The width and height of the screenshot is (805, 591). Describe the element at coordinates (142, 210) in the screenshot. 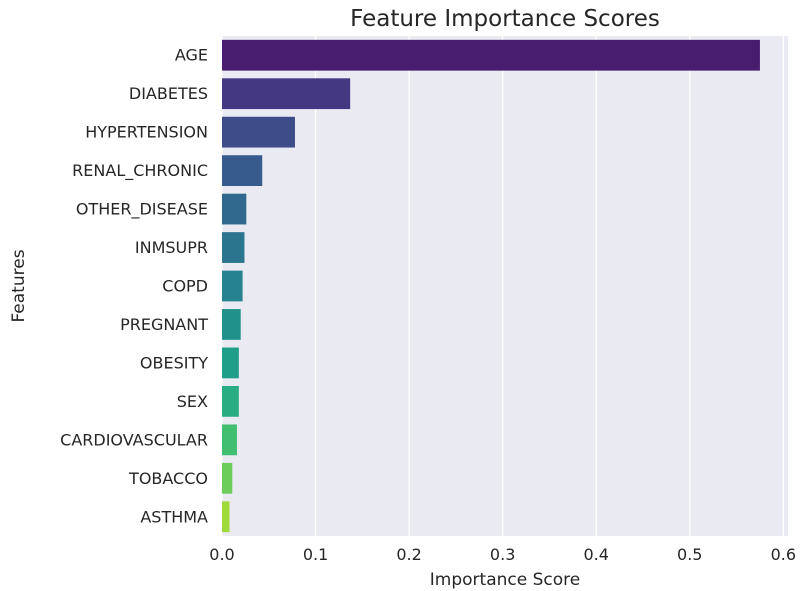

I see `y-tick-label: OTHER_DISEASE` at that location.